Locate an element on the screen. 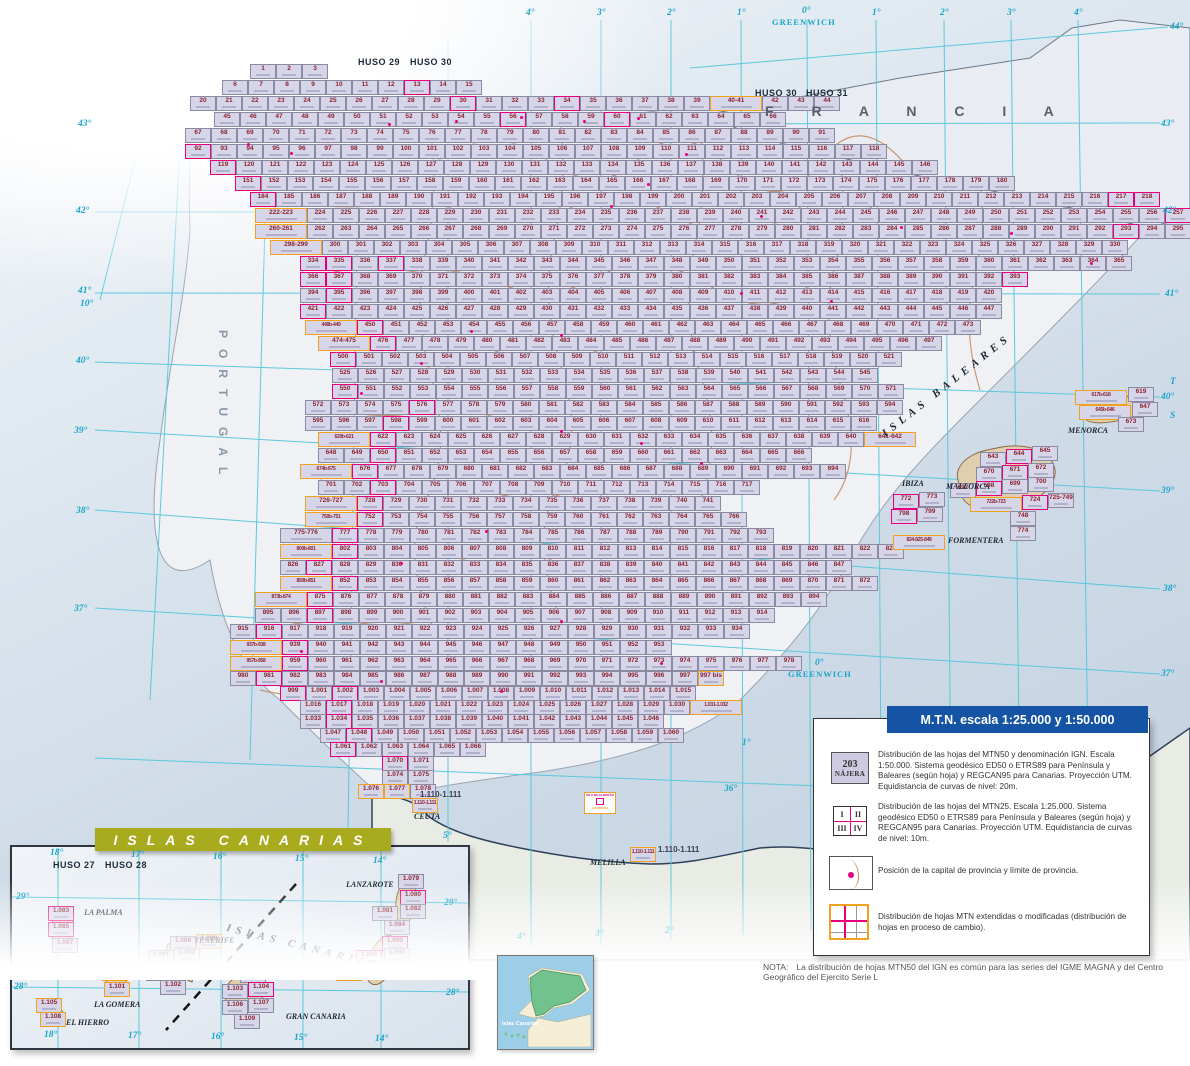 The width and height of the screenshot is (1190, 1066). sheet-cell-1.007: 1.007 is located at coordinates (475, 693).